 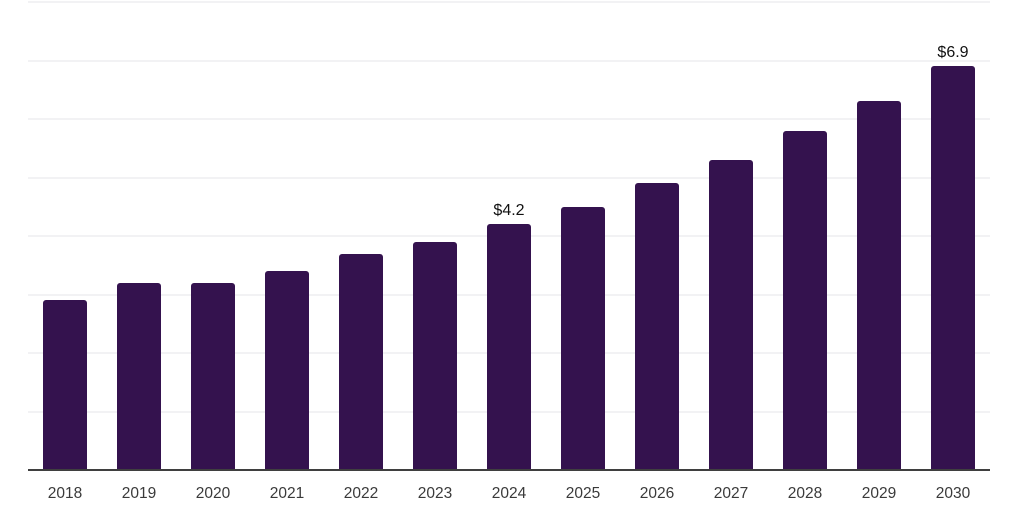 What do you see at coordinates (731, 314) in the screenshot?
I see `bar-2027` at bounding box center [731, 314].